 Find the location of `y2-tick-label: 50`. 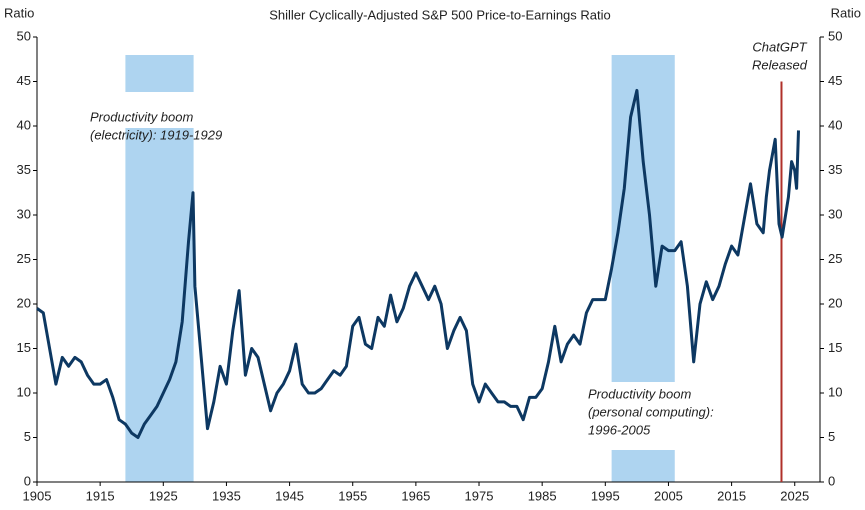

y2-tick-label: 50 is located at coordinates (835, 35).